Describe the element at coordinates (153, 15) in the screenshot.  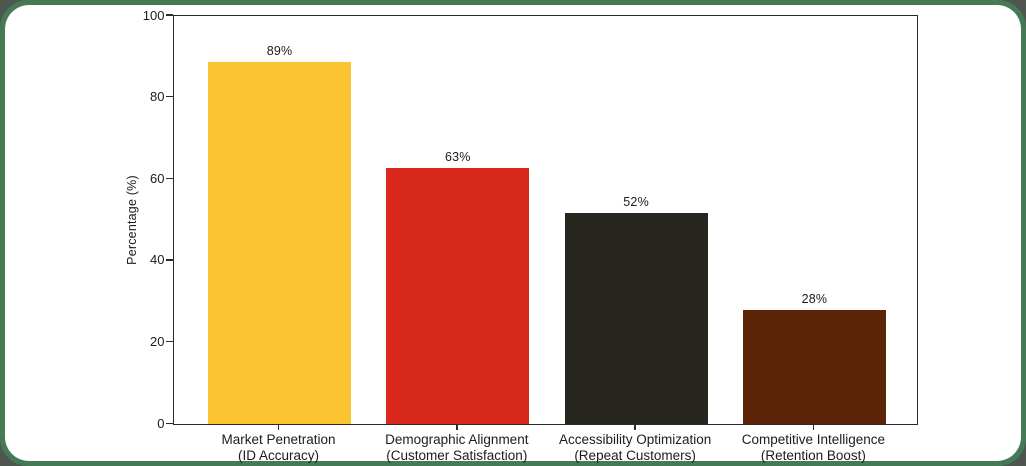
I see `y-tick-label: 100` at that location.